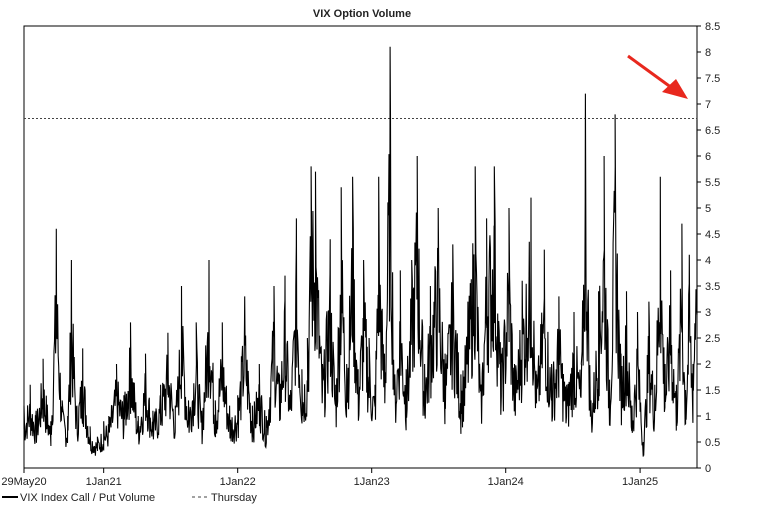  I want to click on y-tick-label: 4.5, so click(712, 235).